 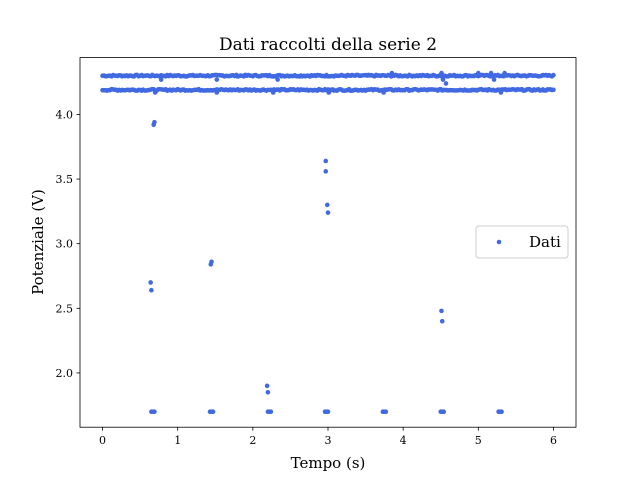 I want to click on x-tick-label: 5, so click(x=478, y=440).